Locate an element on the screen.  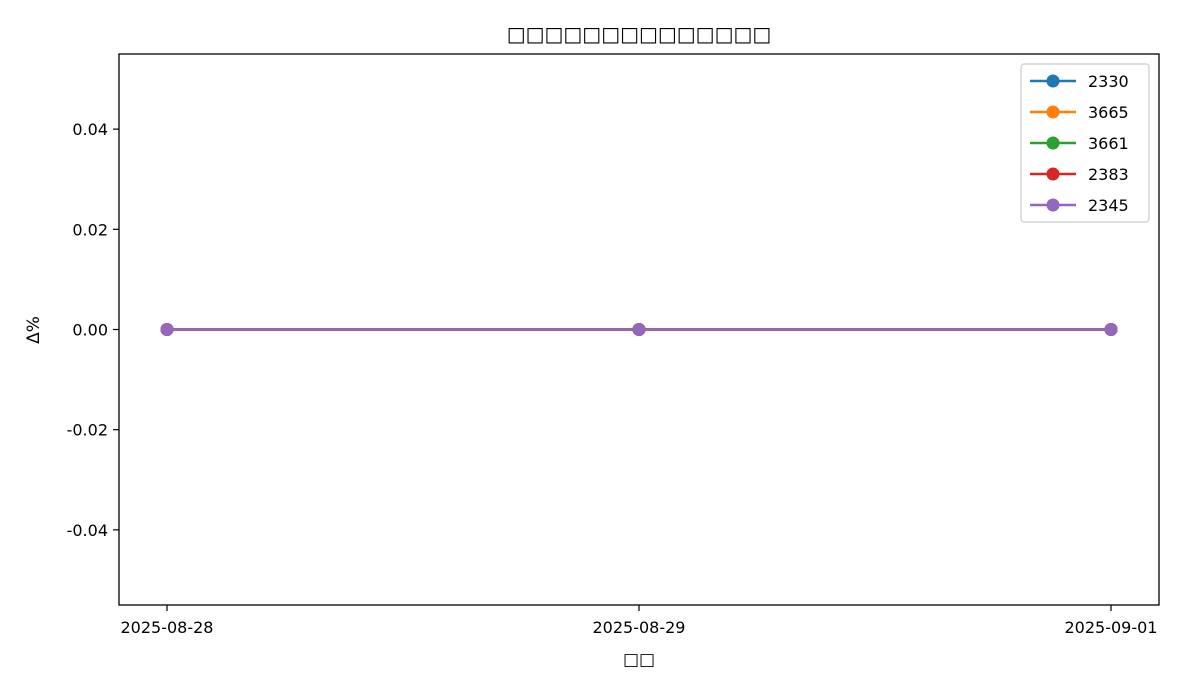
chart-title: □□□□□□□□□□□□□□ is located at coordinates (639, 34).